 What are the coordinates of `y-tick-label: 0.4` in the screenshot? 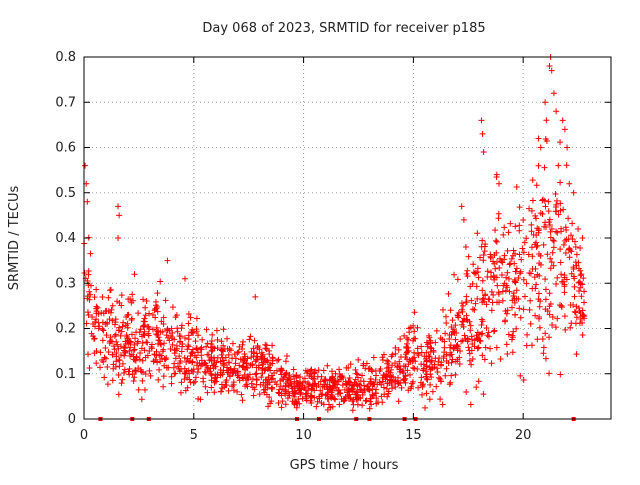 It's located at (65, 238).